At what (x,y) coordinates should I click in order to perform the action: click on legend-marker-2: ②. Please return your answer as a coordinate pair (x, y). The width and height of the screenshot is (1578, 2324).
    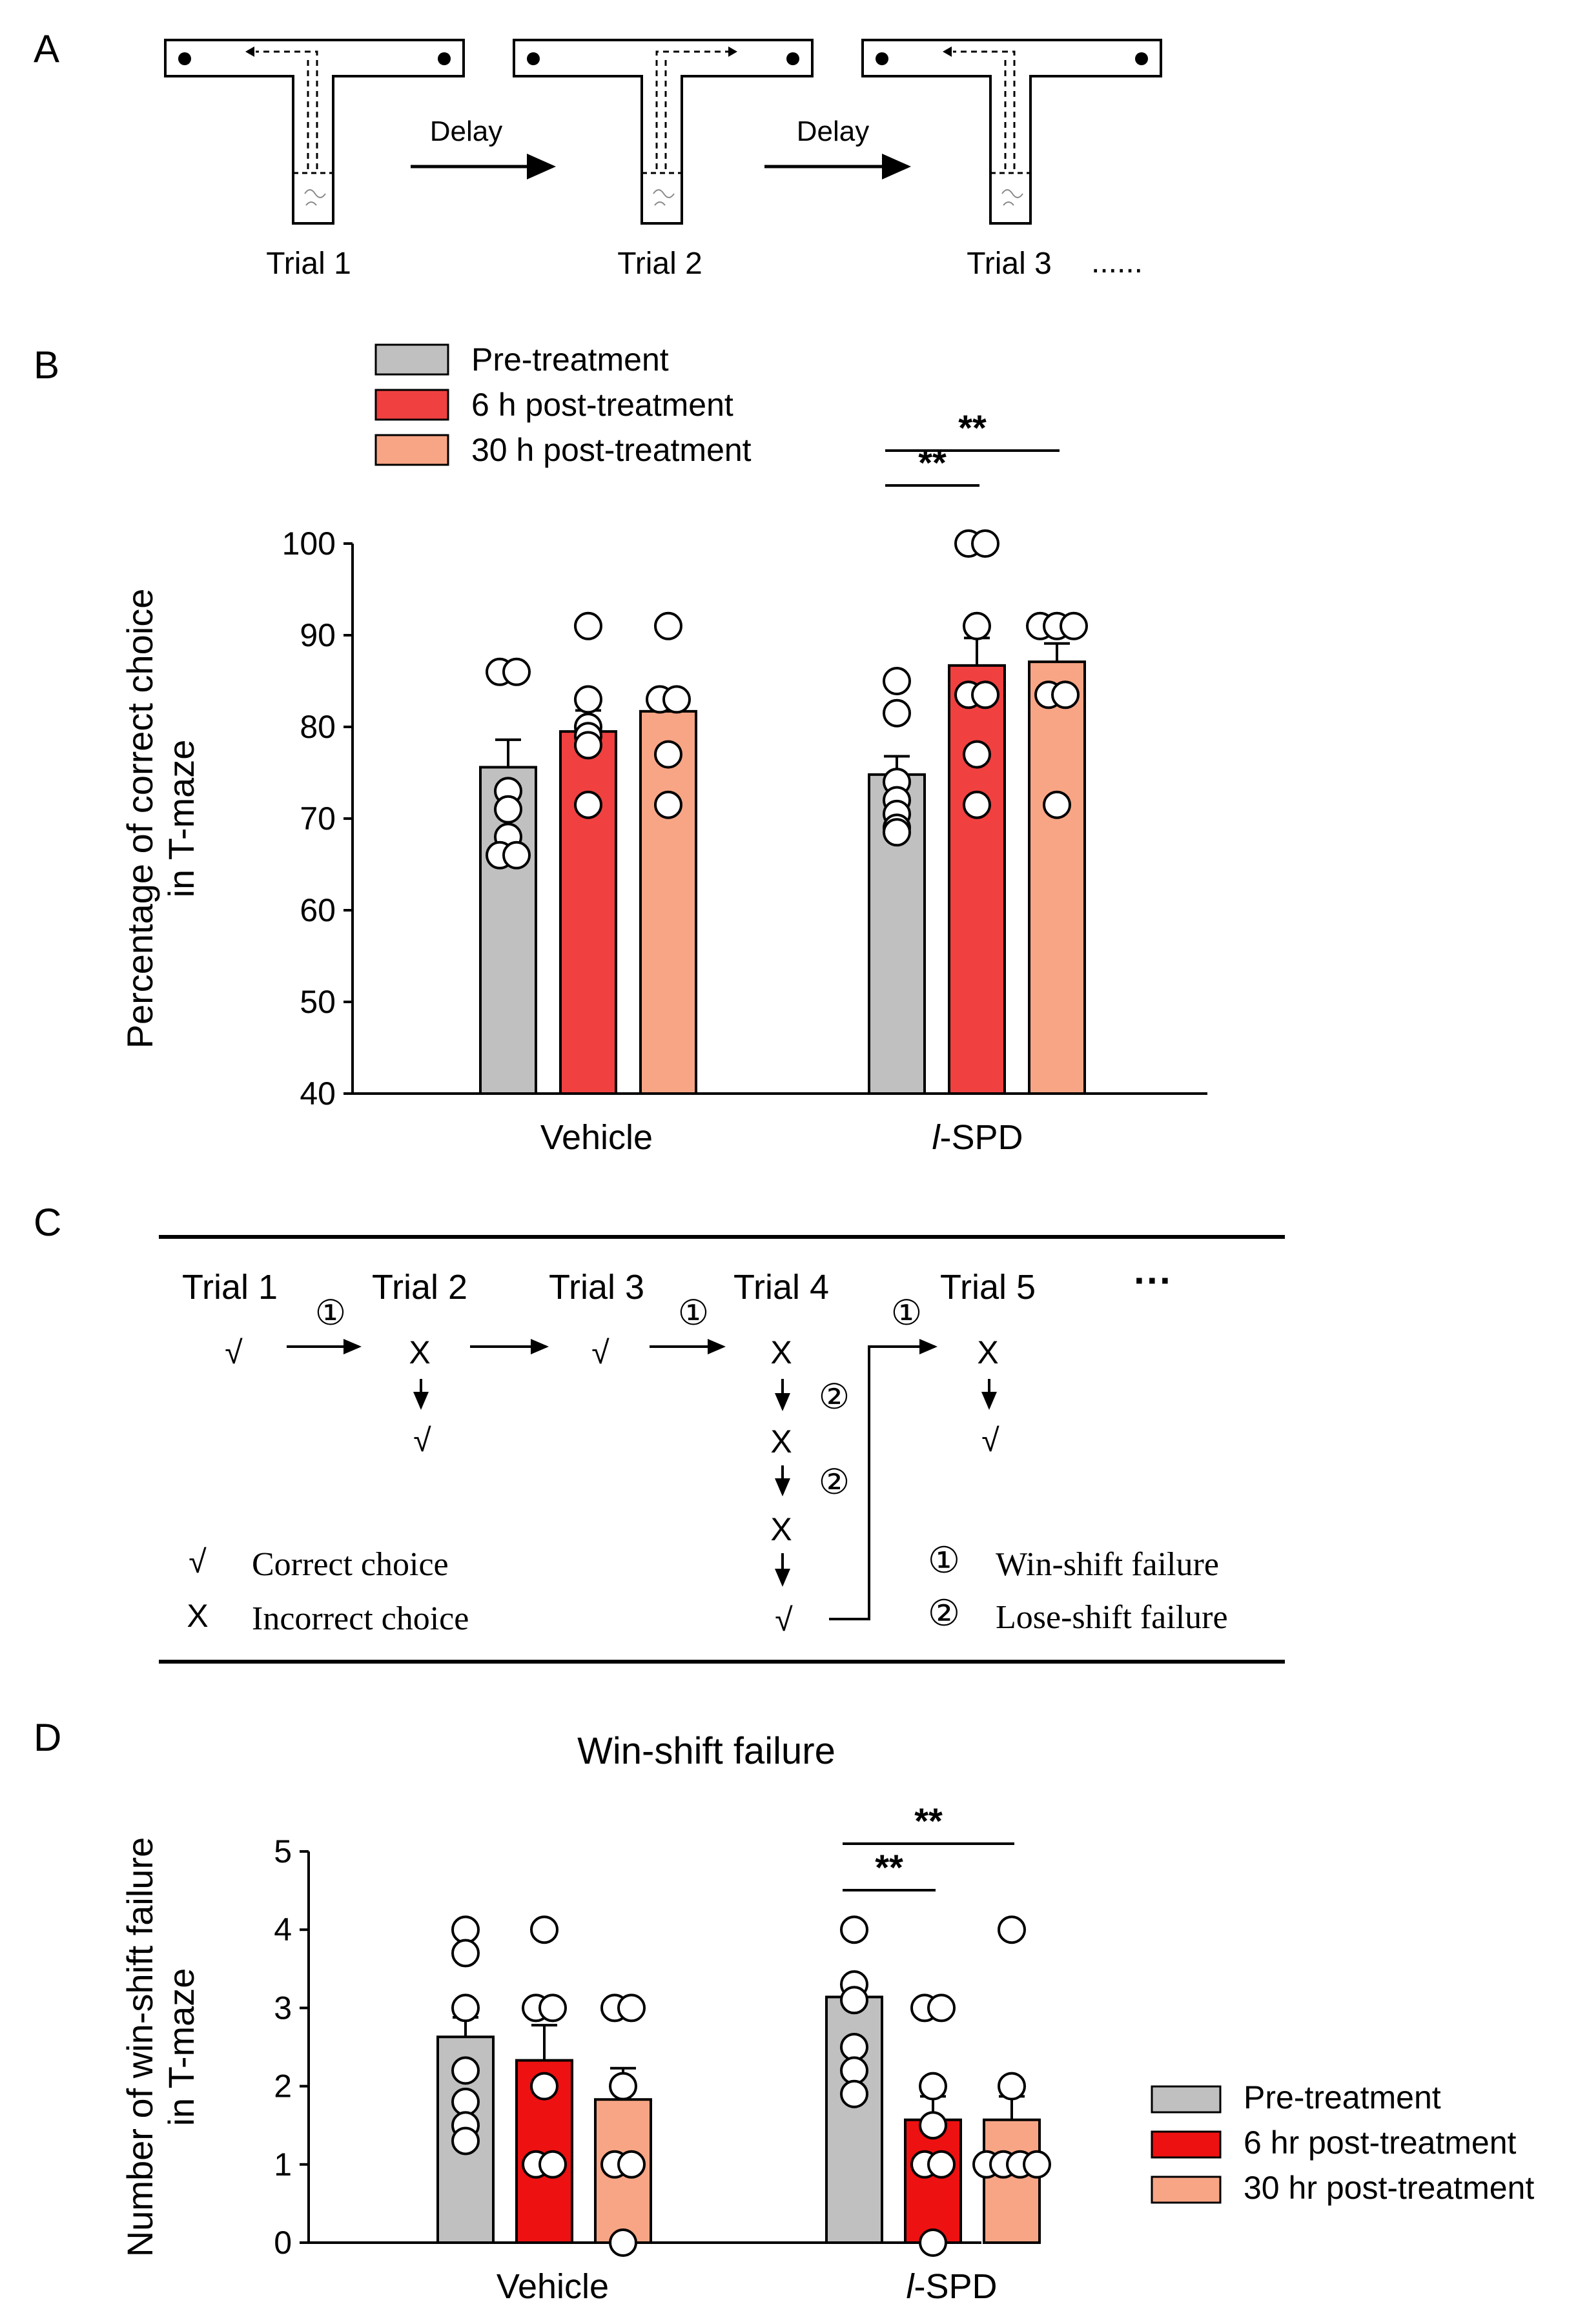
    Looking at the image, I should click on (944, 1613).